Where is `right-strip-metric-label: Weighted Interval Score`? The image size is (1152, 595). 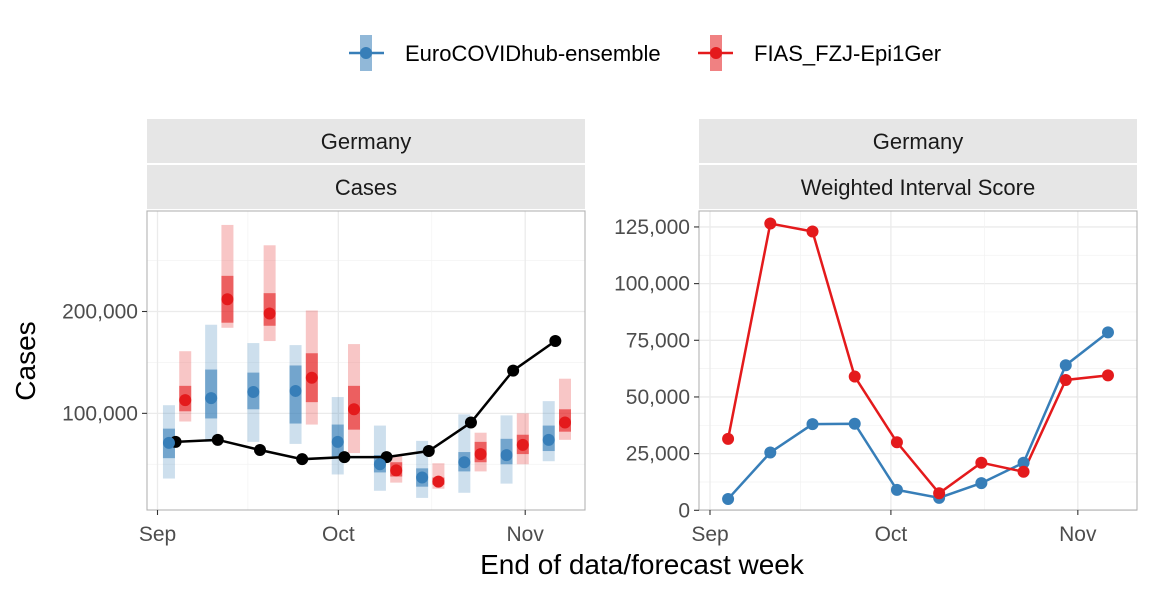 right-strip-metric-label: Weighted Interval Score is located at coordinates (918, 187).